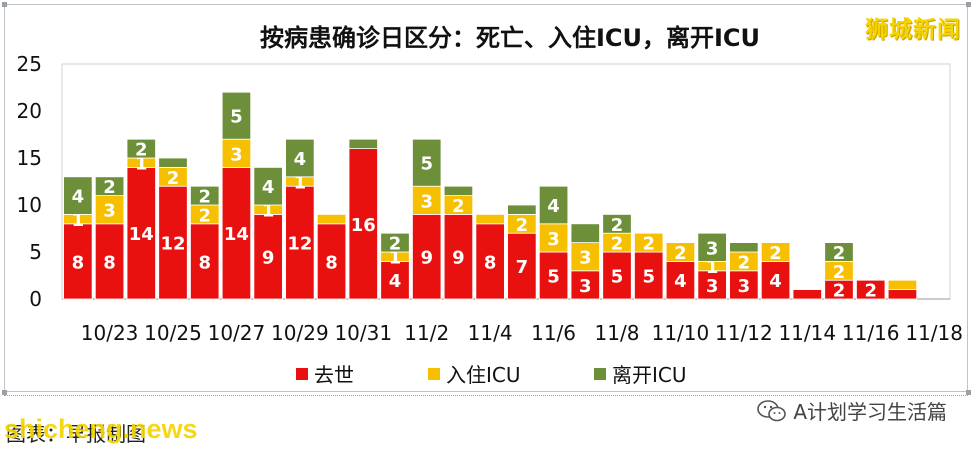 The image size is (975, 451). Describe the element at coordinates (334, 375) in the screenshot. I see `legend-label: 去世` at that location.